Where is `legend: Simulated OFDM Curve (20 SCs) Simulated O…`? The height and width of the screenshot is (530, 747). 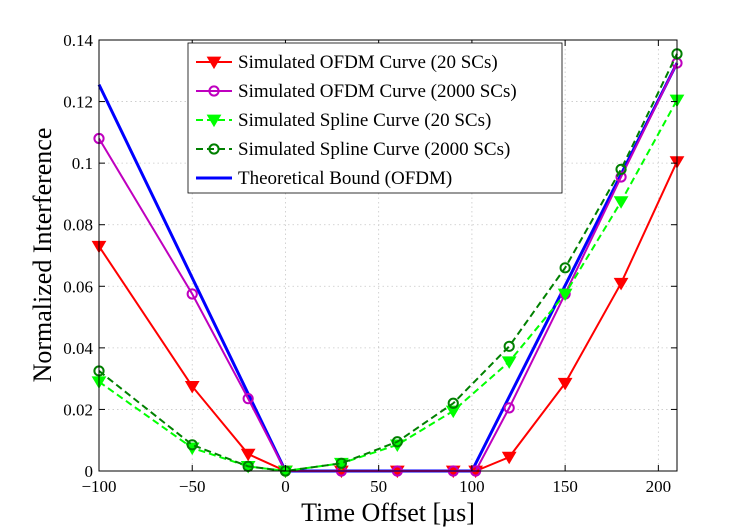
legend: Simulated OFDM Curve (20 SCs) Simulated O… is located at coordinates (375, 118).